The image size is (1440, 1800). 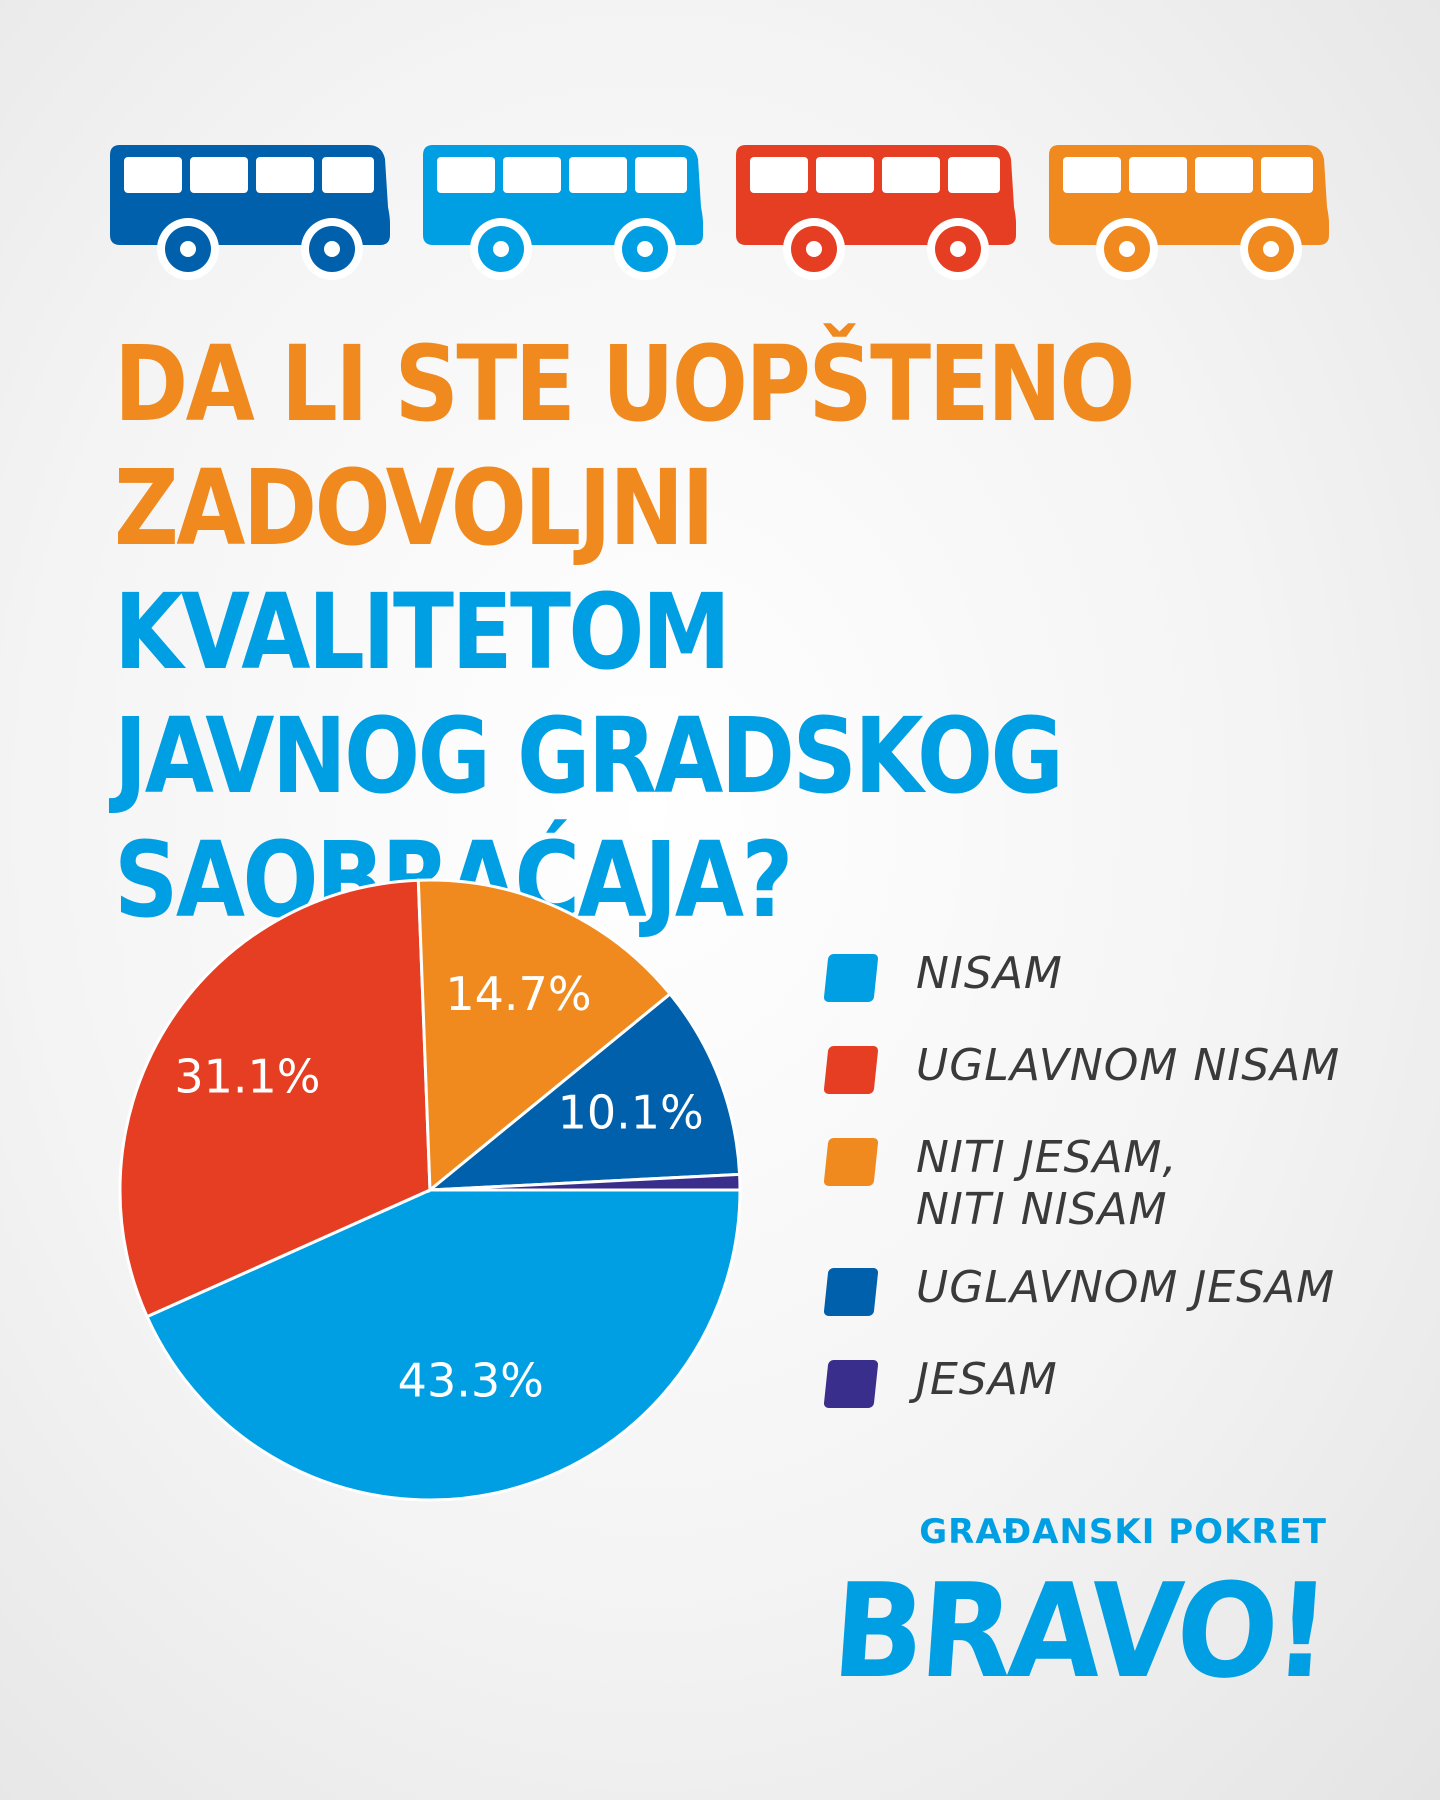 I want to click on bus-icons-row, so click(x=719, y=212).